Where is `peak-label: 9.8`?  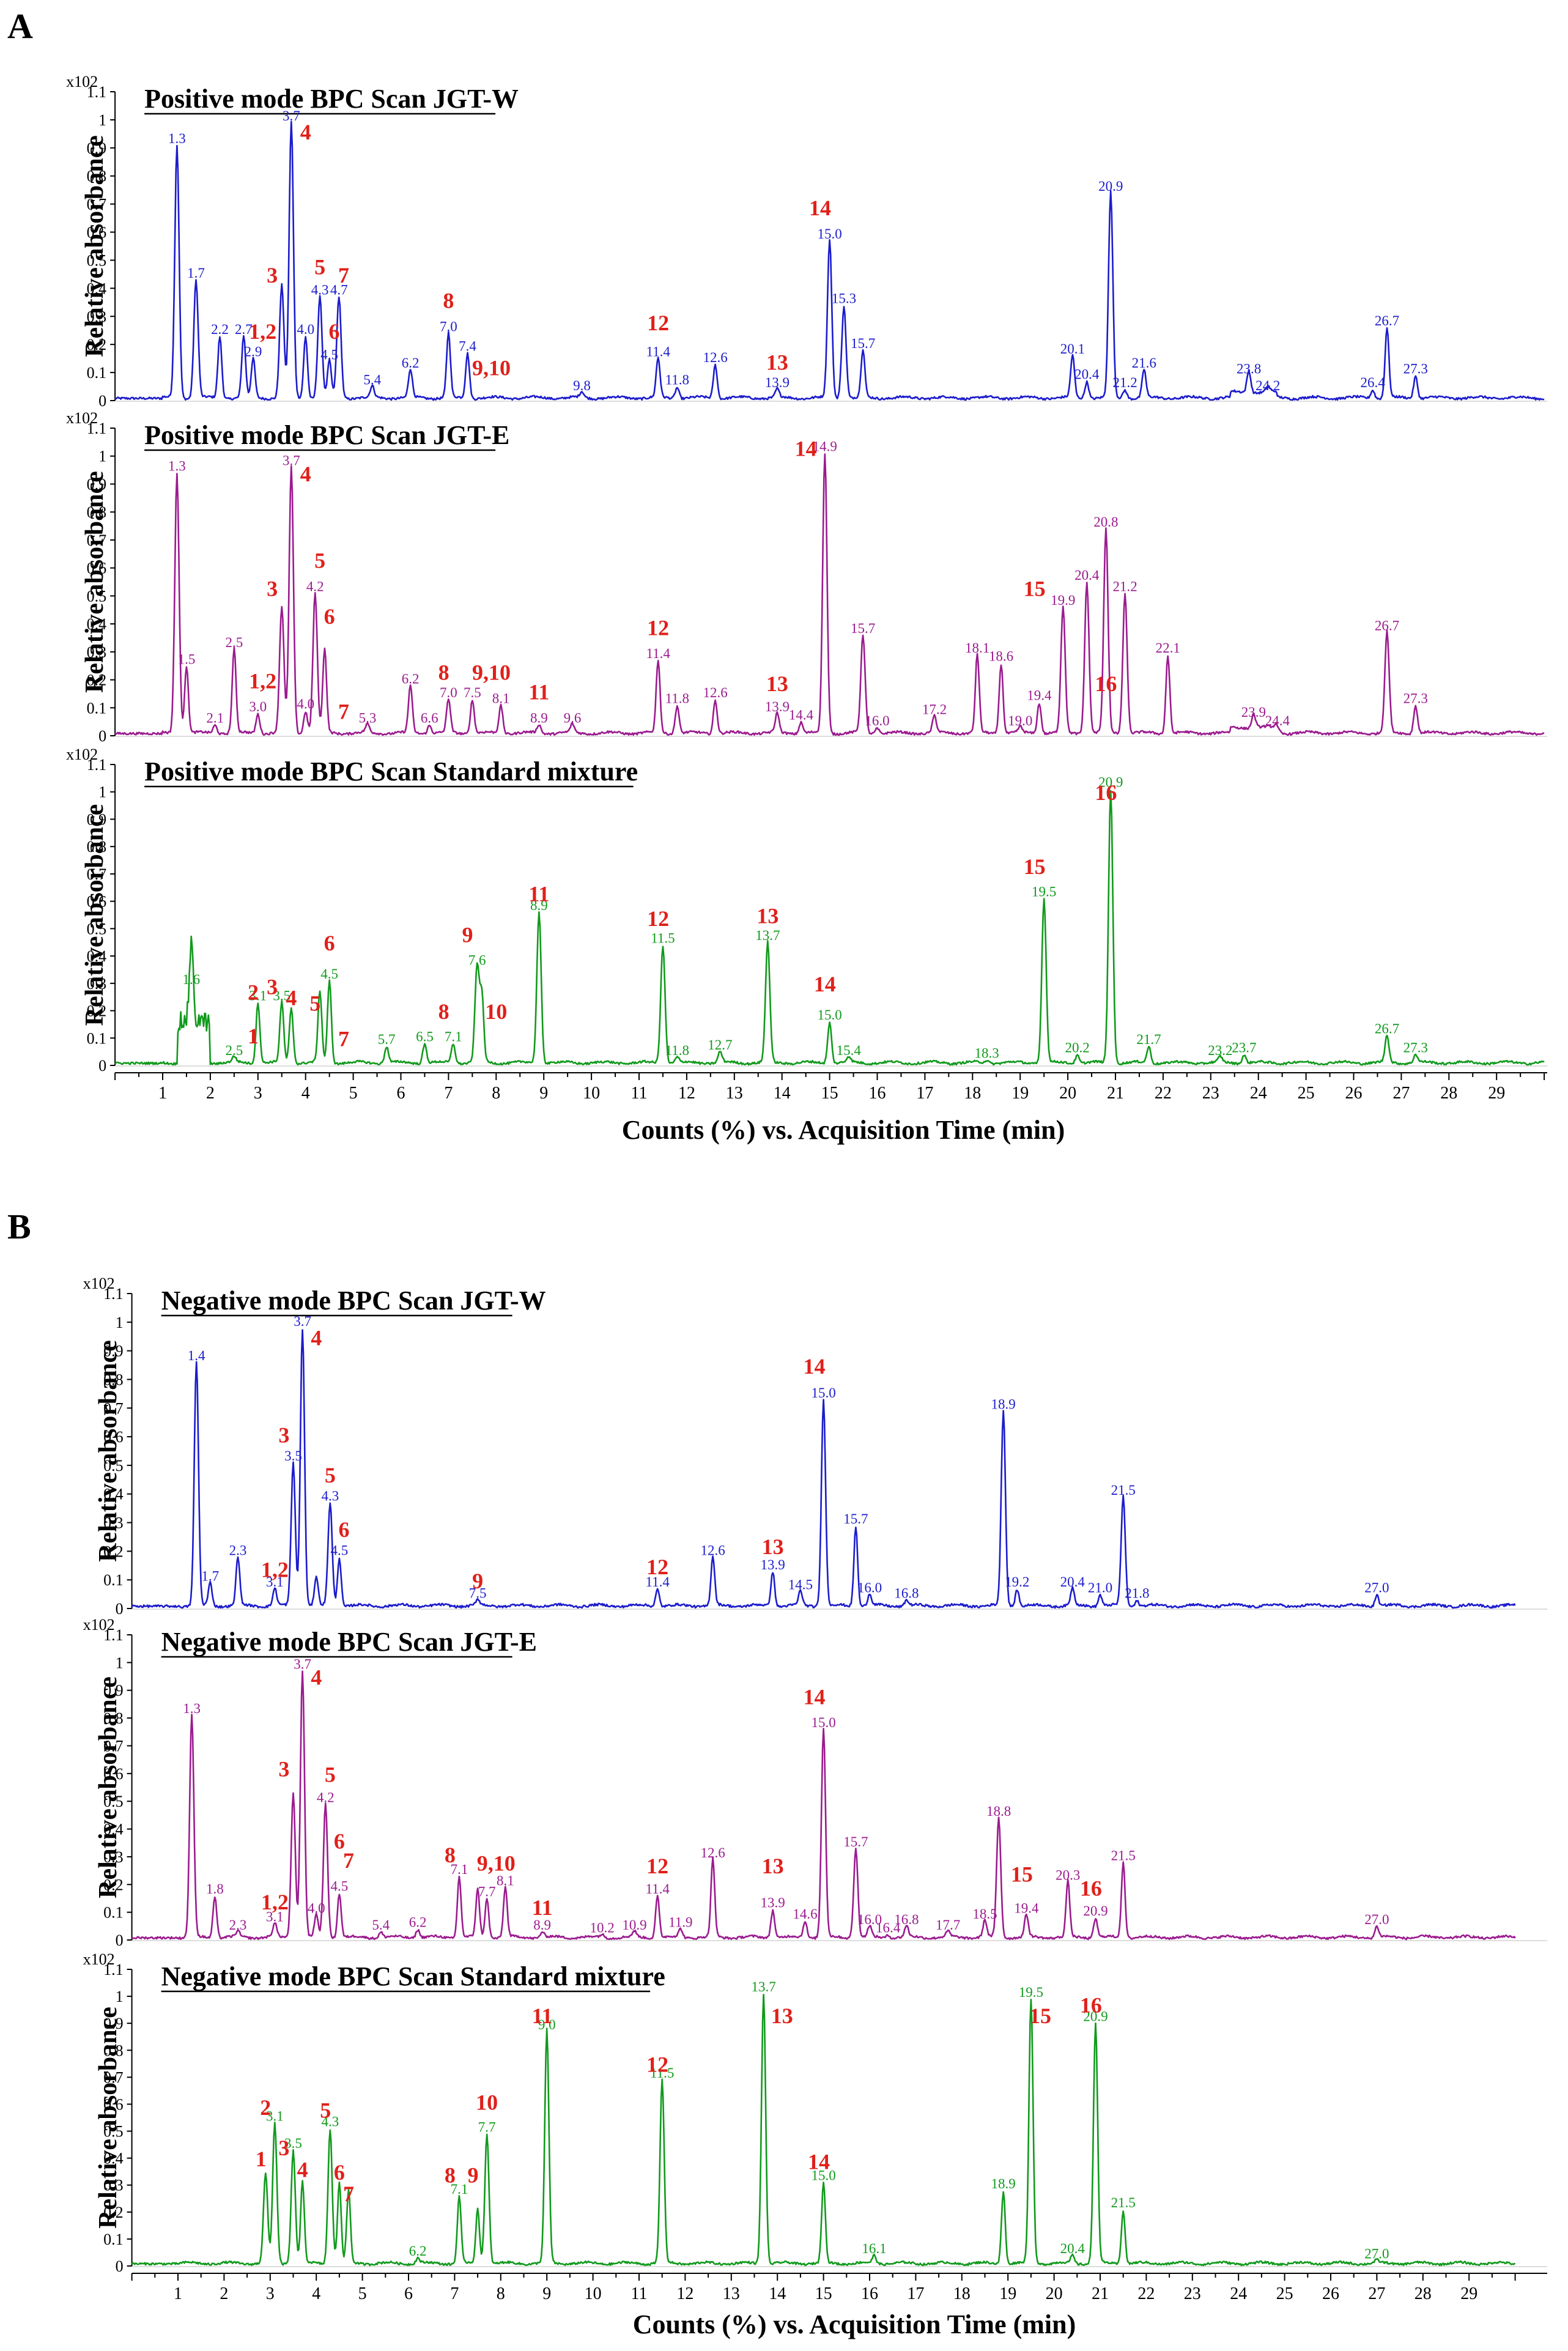 peak-label: 9.8 is located at coordinates (582, 386).